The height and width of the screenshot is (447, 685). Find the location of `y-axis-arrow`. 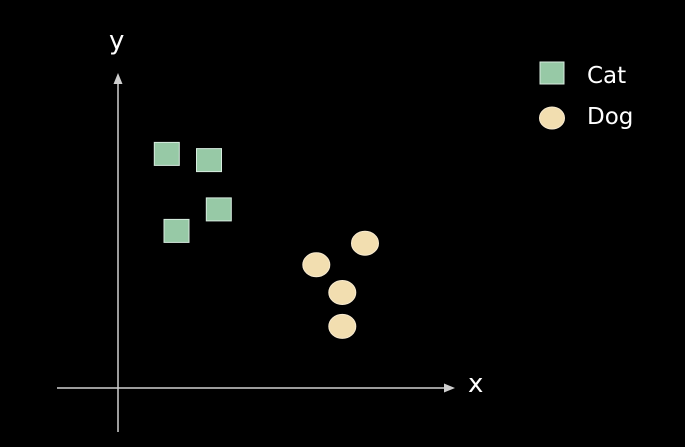

y-axis-arrow is located at coordinates (118, 78).